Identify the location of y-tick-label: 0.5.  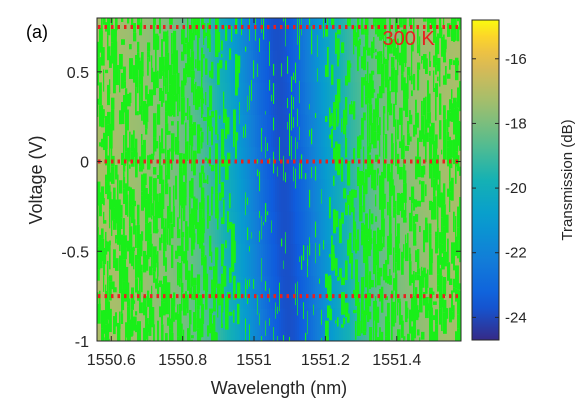
(78, 73).